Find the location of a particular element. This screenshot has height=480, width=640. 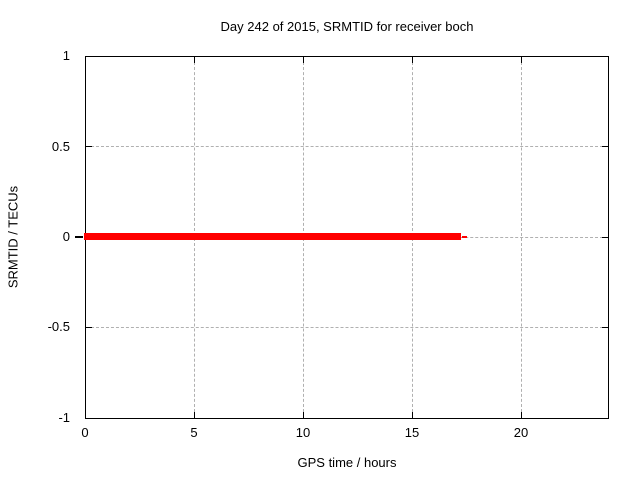

y-axis-label: SRMTID / TECUs is located at coordinates (13, 237).